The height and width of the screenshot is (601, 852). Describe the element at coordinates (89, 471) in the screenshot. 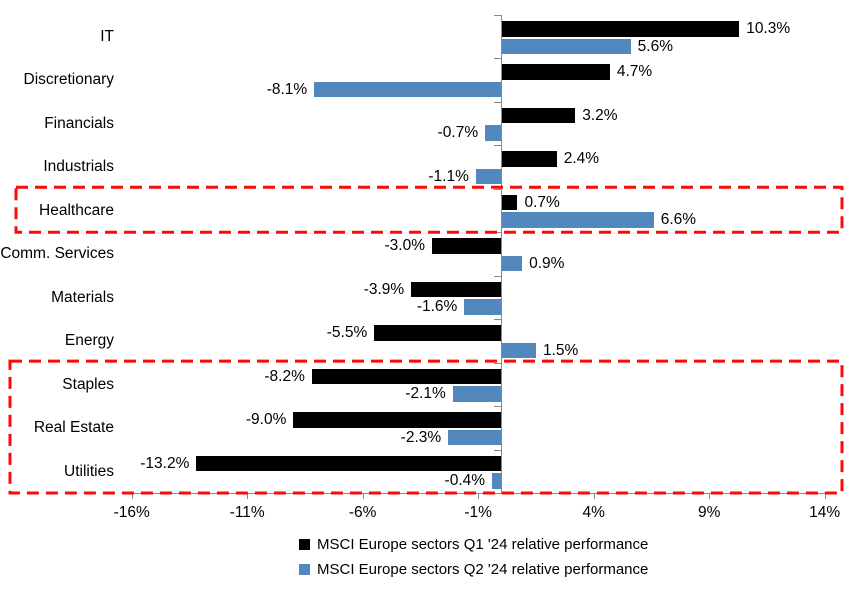

I see `category-label-utilities: Utilities` at that location.